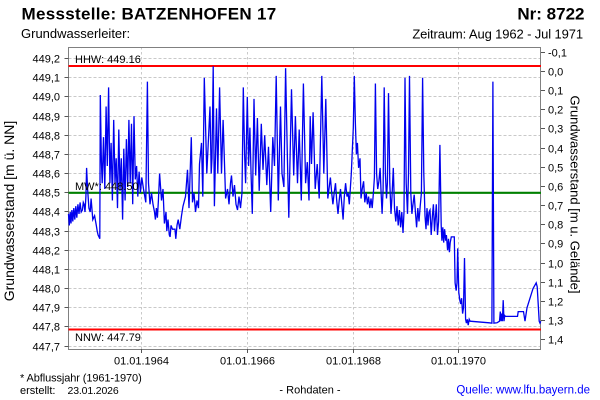  Describe the element at coordinates (555, 91) in the screenshot. I see `svg-text: 0,1` at that location.